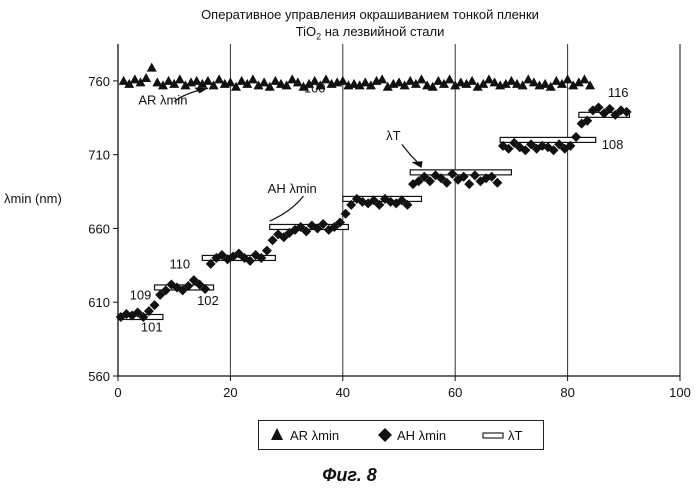 The height and width of the screenshot is (492, 699). What do you see at coordinates (393, 135) in the screenshot?
I see `annotation-label: λT` at bounding box center [393, 135].